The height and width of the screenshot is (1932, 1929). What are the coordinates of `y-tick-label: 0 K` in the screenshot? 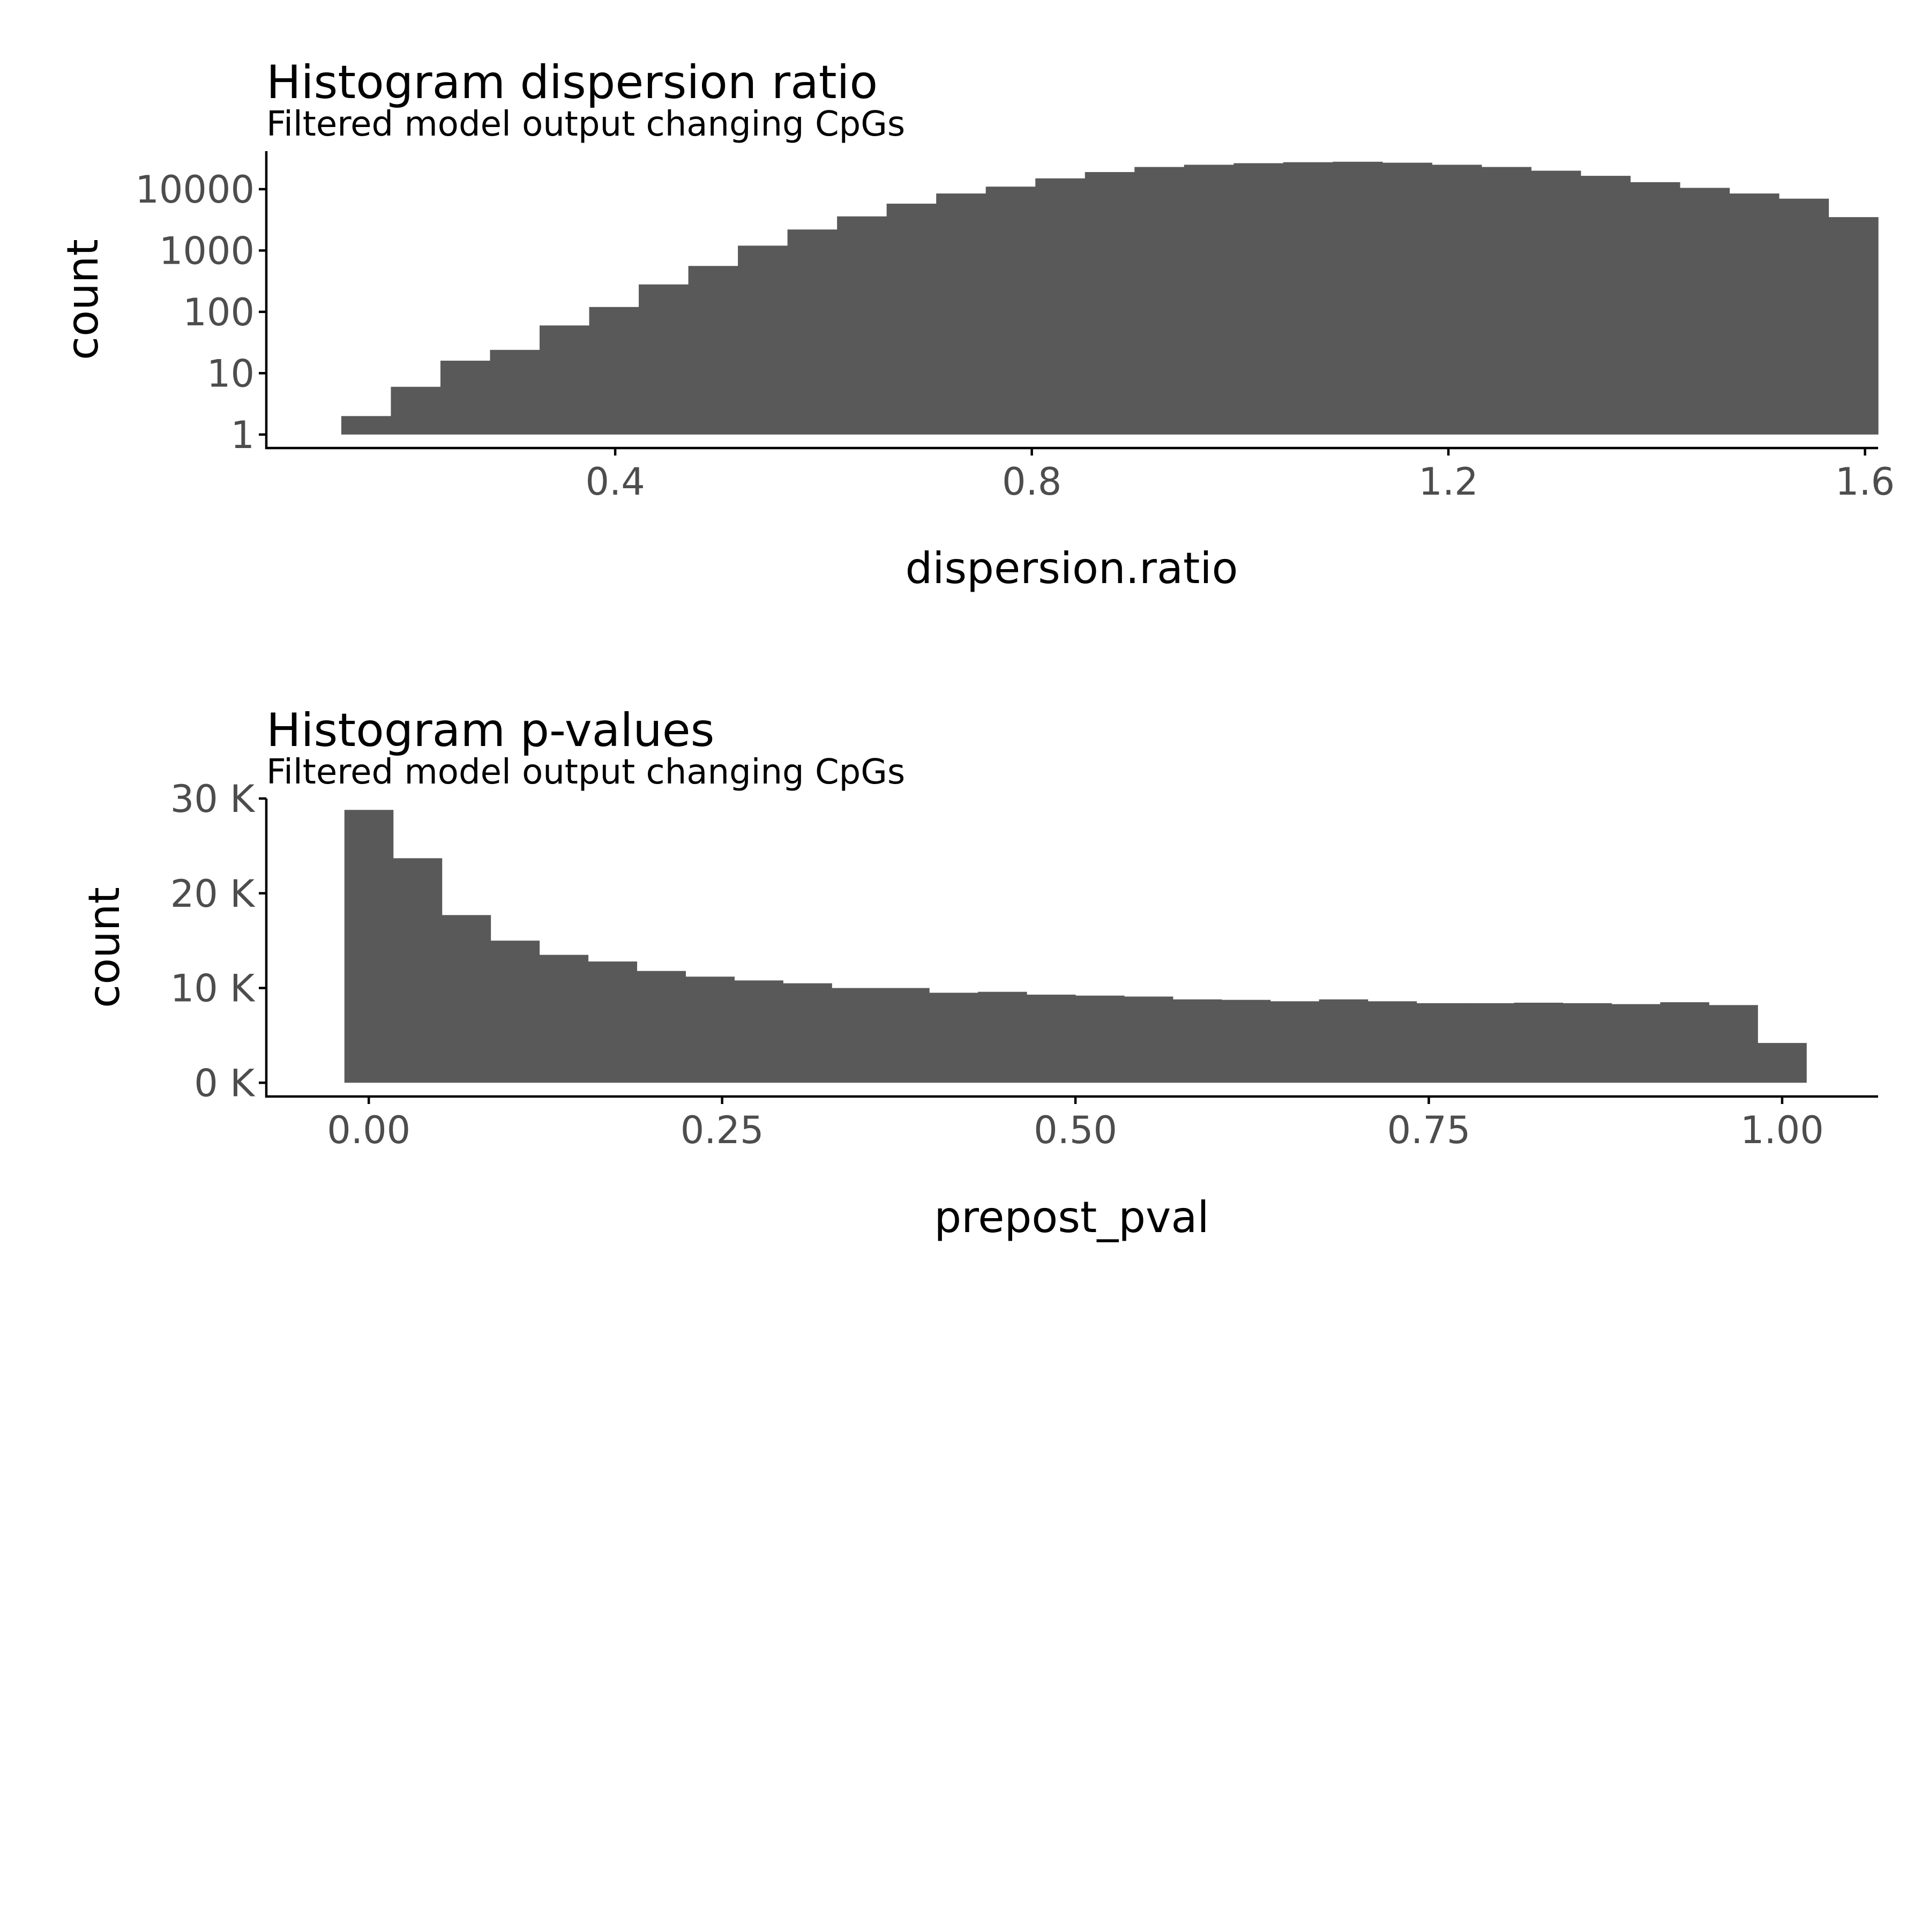 It's located at (225, 1083).